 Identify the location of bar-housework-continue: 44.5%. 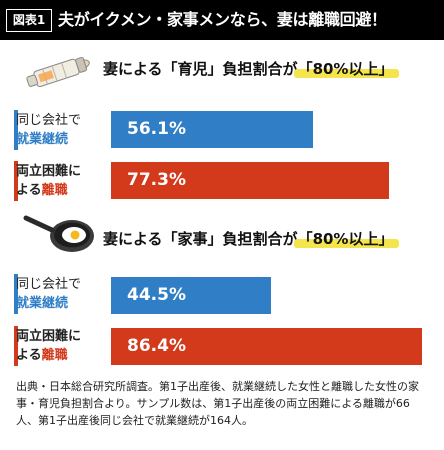
(191, 295).